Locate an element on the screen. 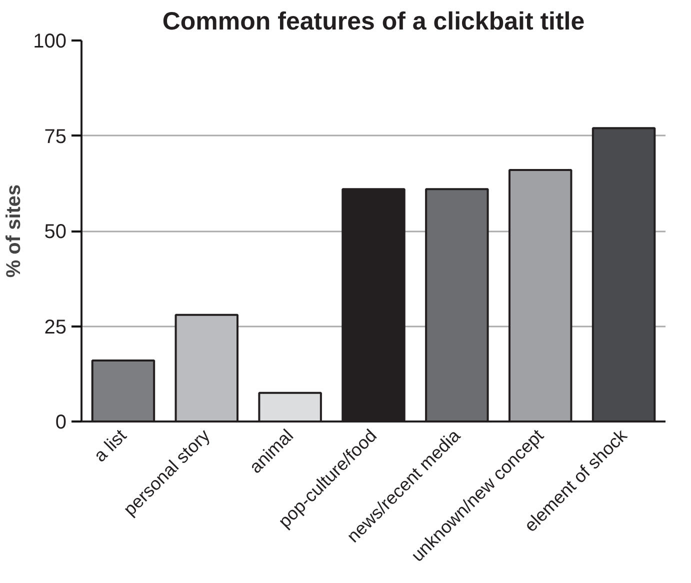 The width and height of the screenshot is (691, 583). y-tick-label: 0 is located at coordinates (60, 423).